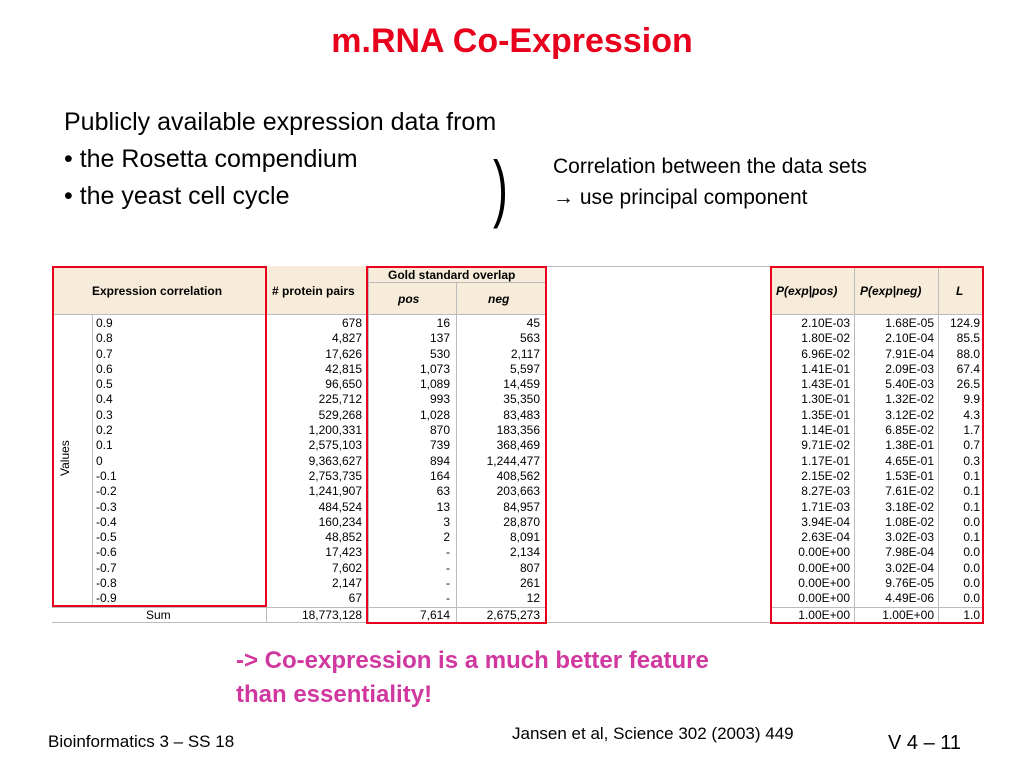  Describe the element at coordinates (938, 444) in the screenshot. I see `column-line-l` at that location.